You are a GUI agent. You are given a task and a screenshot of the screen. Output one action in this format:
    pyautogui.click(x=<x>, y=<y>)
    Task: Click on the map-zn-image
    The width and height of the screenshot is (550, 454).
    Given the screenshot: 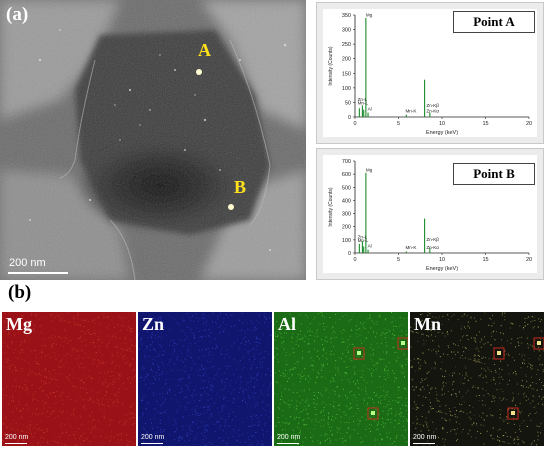 What is the action you would take?
    pyautogui.click(x=205, y=379)
    